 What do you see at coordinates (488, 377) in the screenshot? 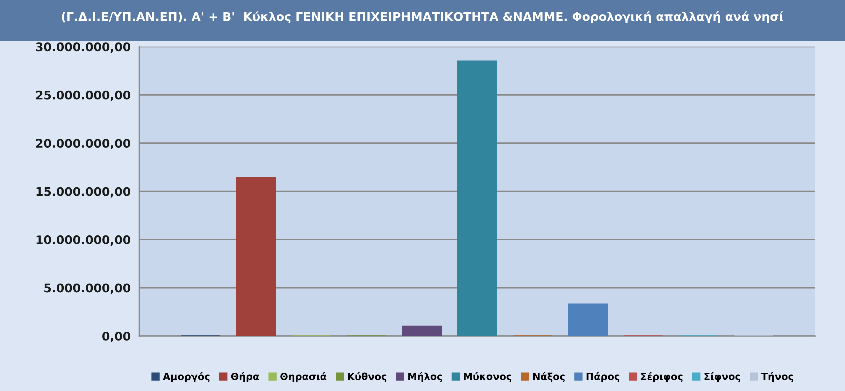
I see `legend-label: Μύκονος` at bounding box center [488, 377].